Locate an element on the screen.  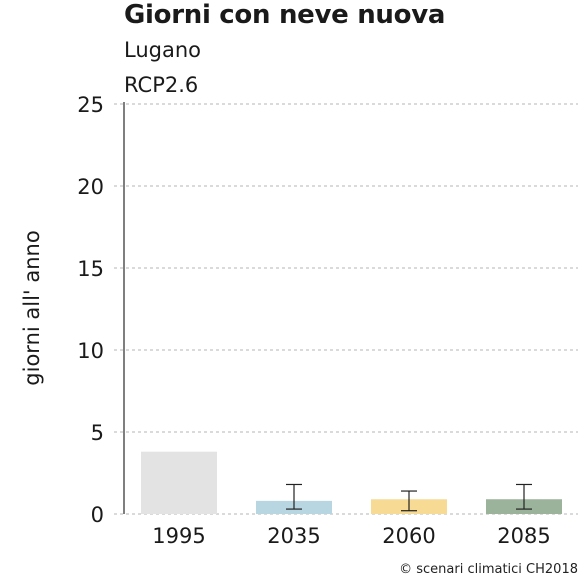
x-tick-label: 2060 is located at coordinates (408, 536).